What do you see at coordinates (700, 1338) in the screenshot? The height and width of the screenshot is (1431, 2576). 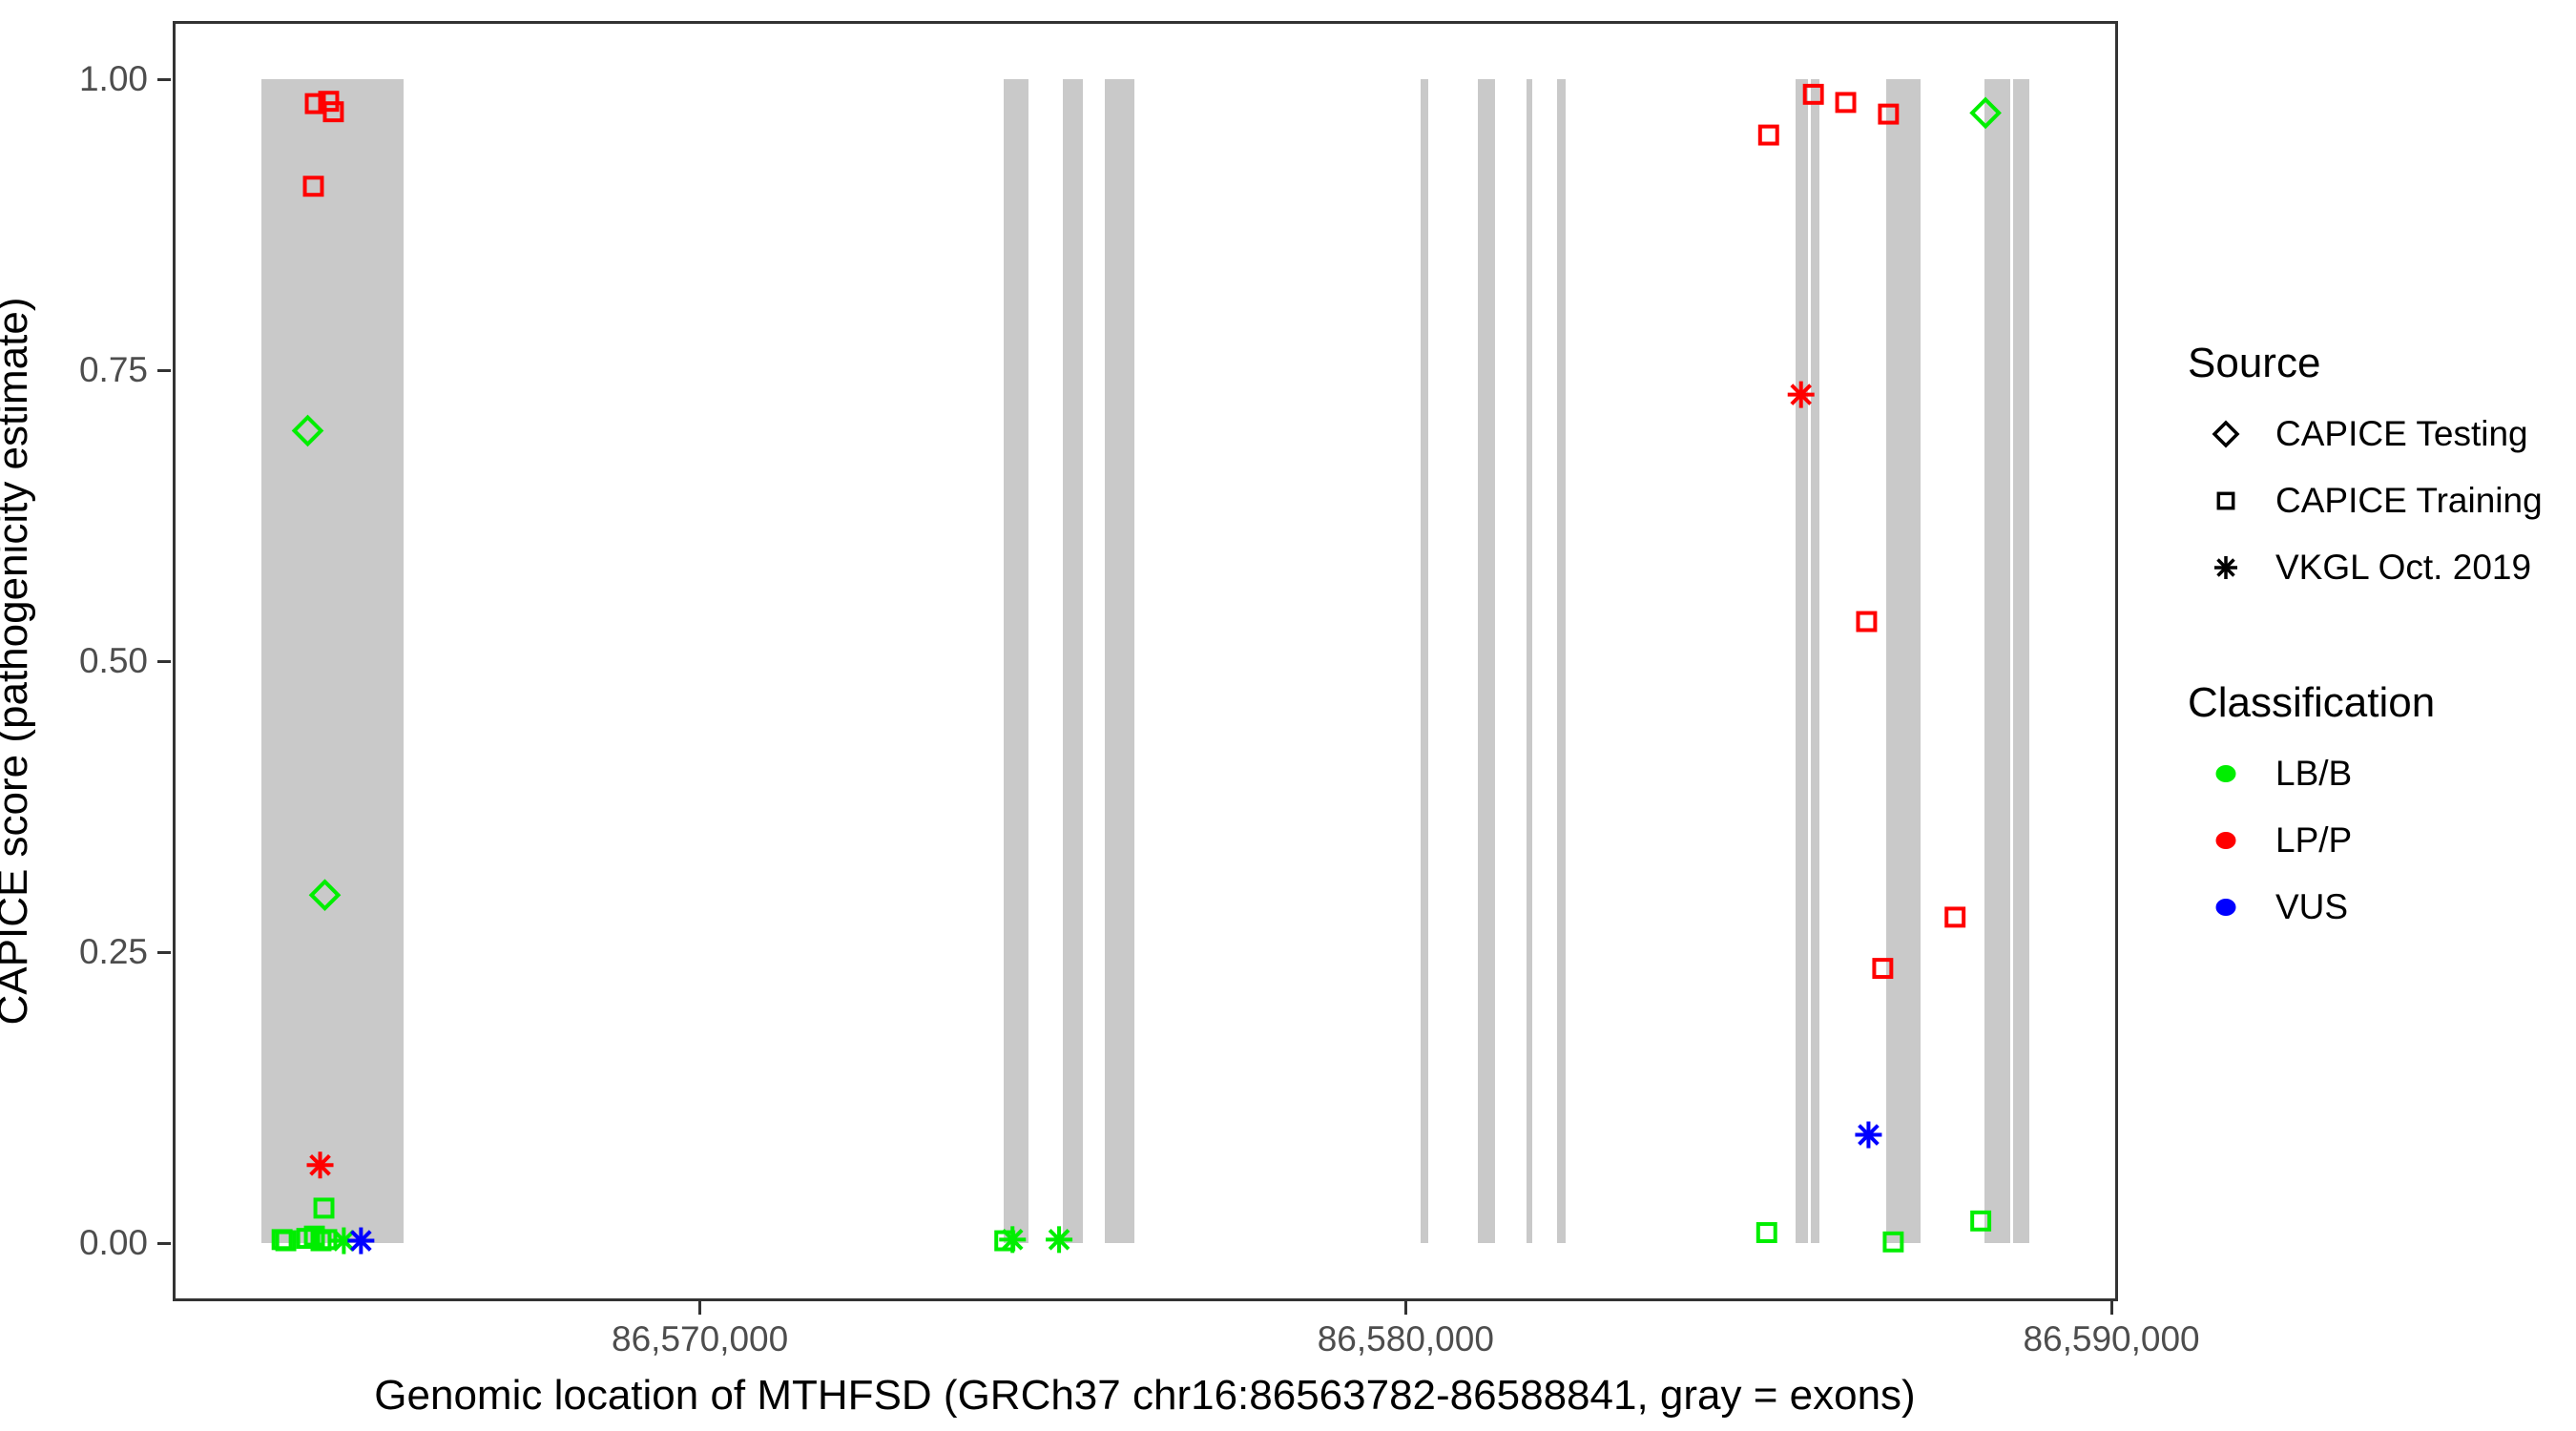 I see `x-tick-label: 86,570,000` at bounding box center [700, 1338].